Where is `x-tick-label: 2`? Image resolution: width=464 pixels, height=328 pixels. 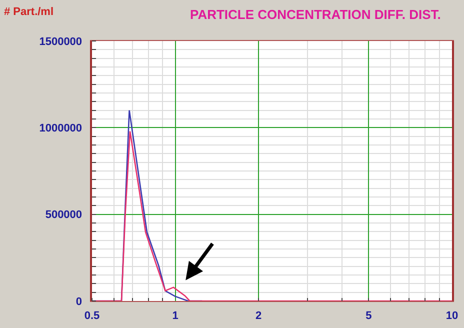
x-tick-label: 2 is located at coordinates (259, 316).